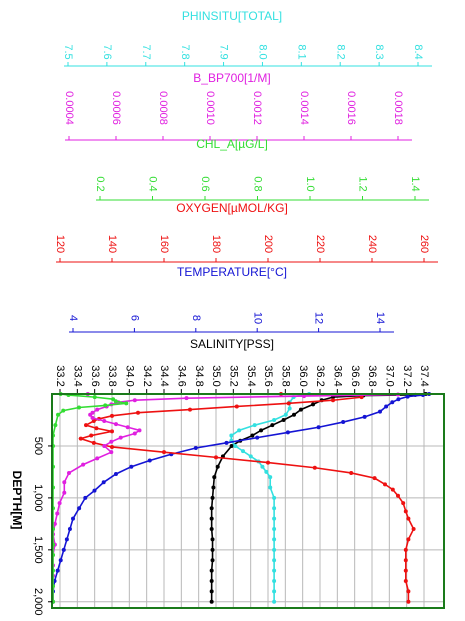 The height and width of the screenshot is (621, 465). I want to click on phinsitu-tick-label: 7.9, so click(224, 51).